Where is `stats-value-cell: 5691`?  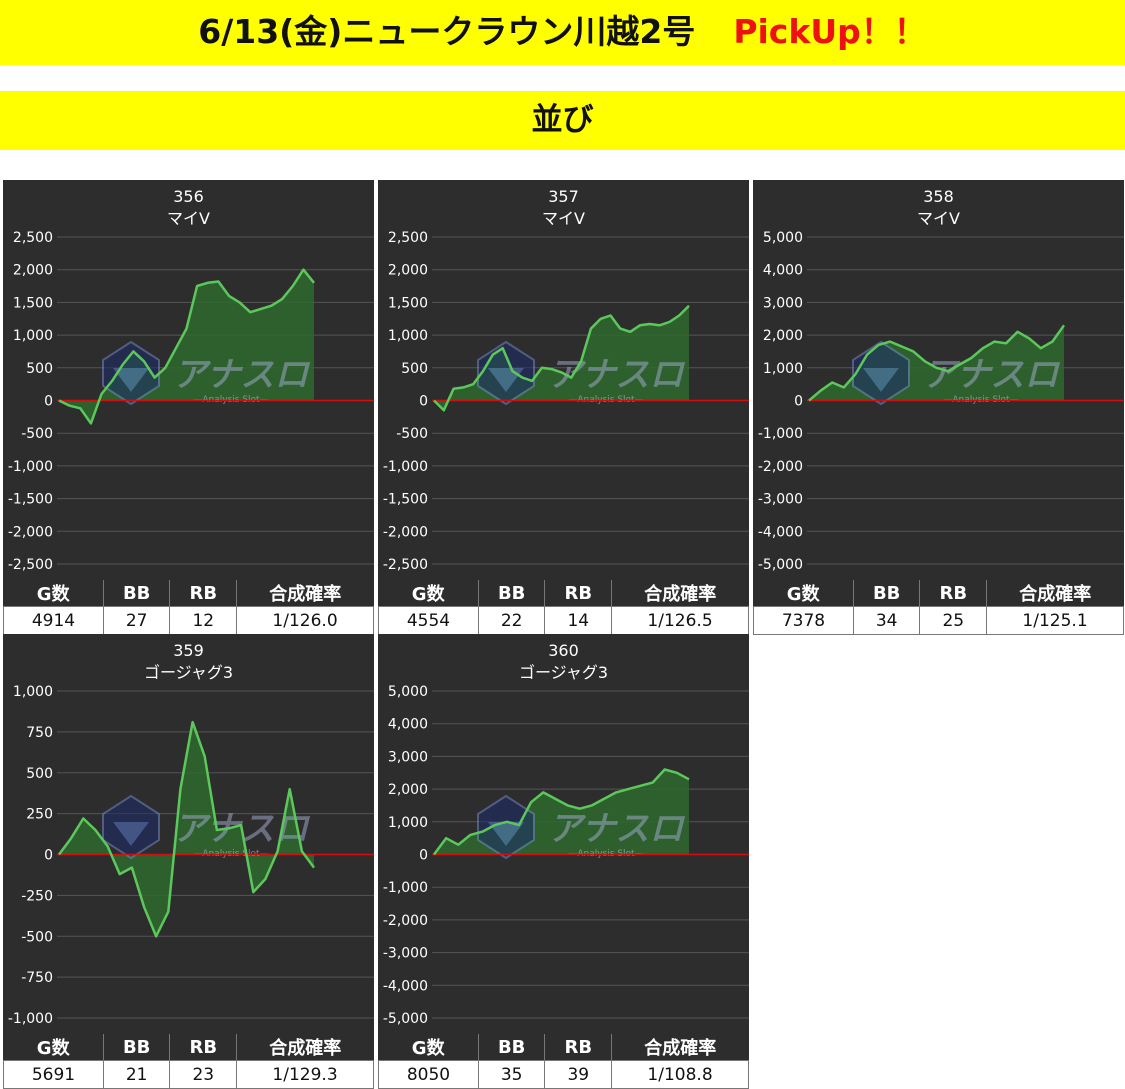 stats-value-cell: 5691 is located at coordinates (53, 1074).